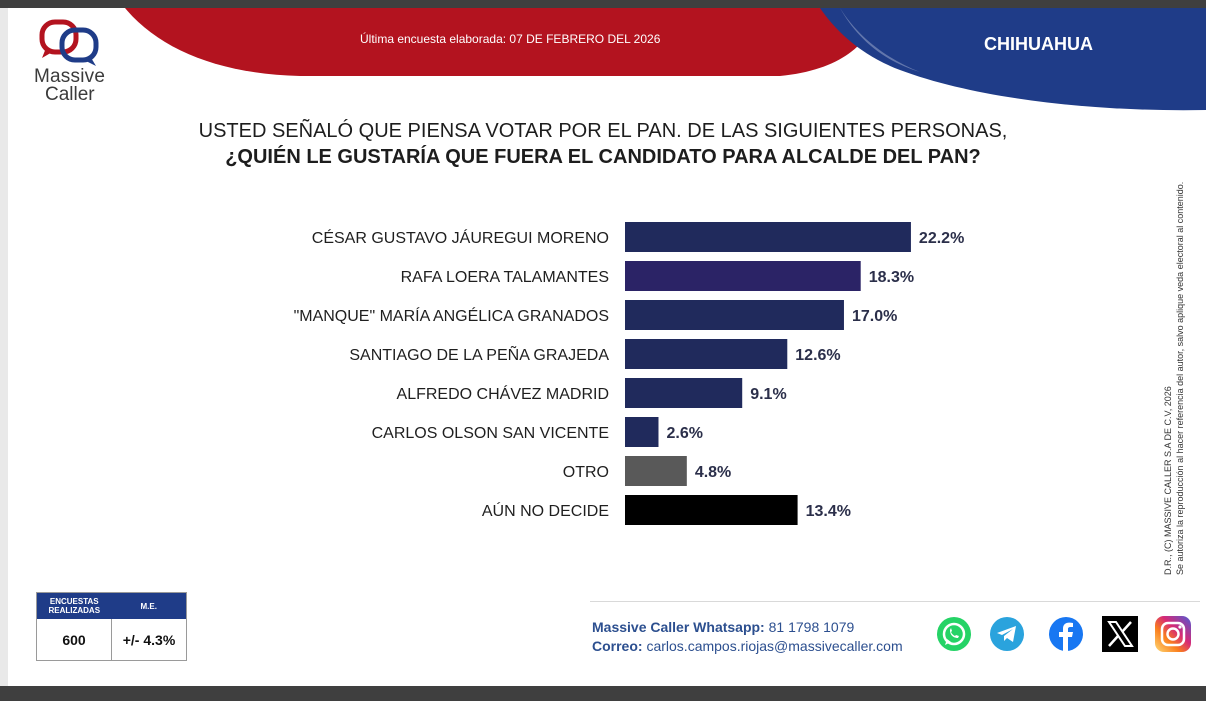 This screenshot has height=701, width=1206. What do you see at coordinates (774, 646) in the screenshot?
I see `email-address: carlos.campos.riojas@massivecaller.com` at bounding box center [774, 646].